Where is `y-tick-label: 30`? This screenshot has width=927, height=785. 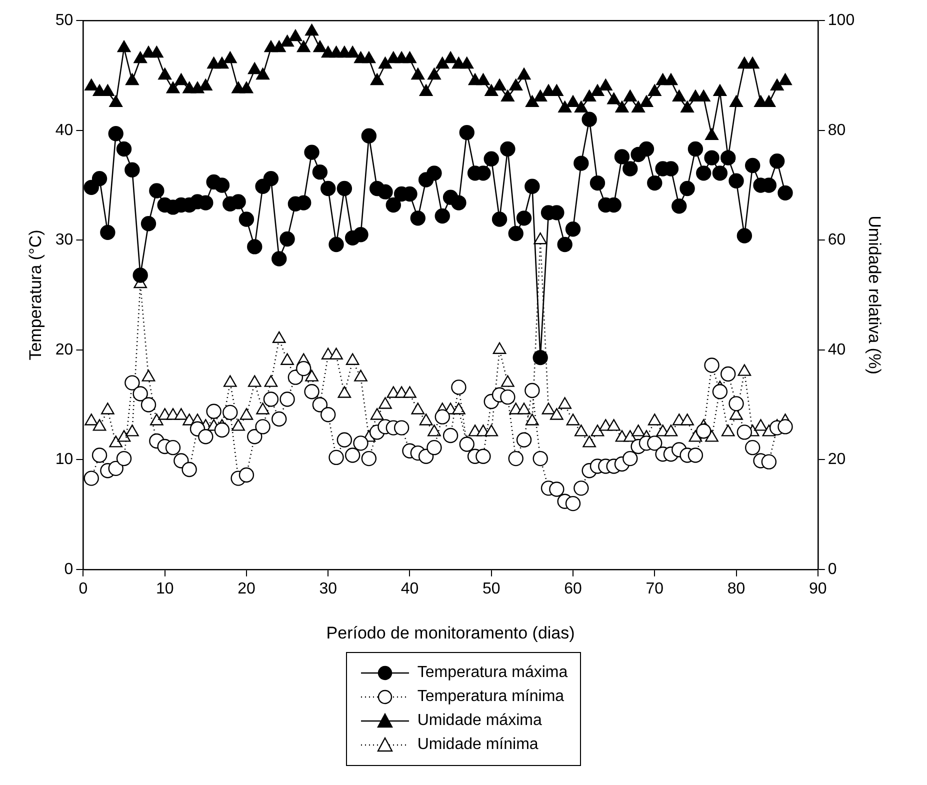
y-tick-label: 30 is located at coordinates (64, 240).